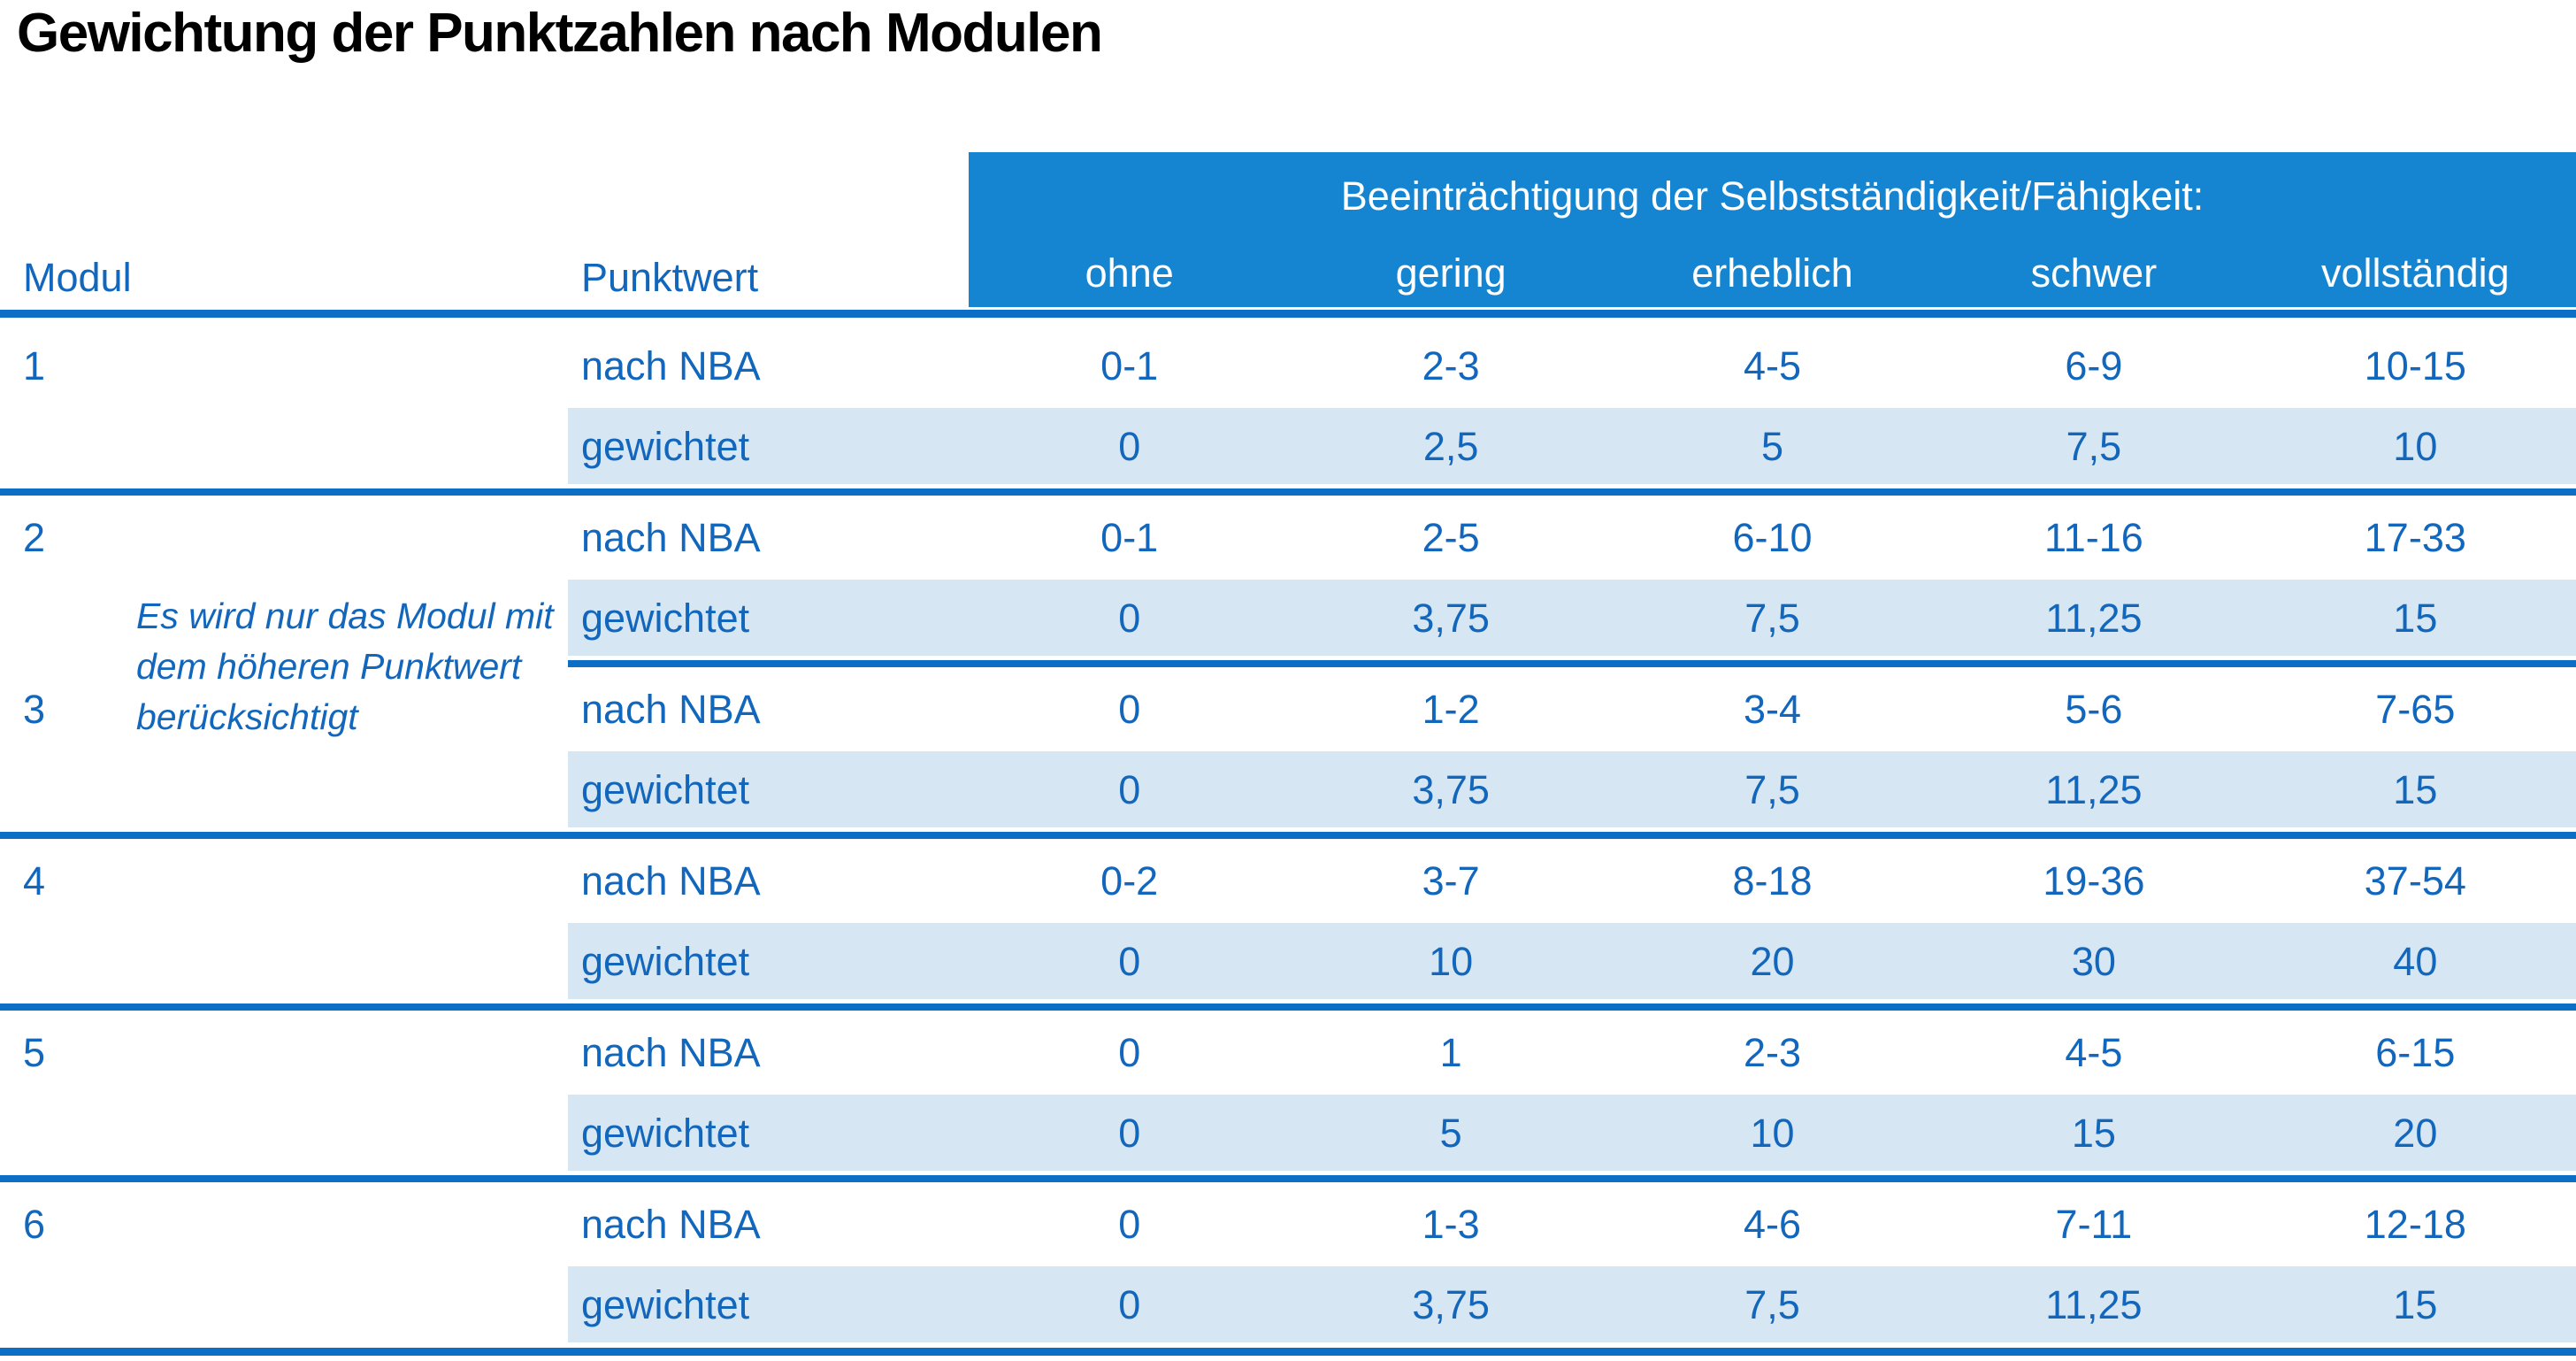 The width and height of the screenshot is (2576, 1361). I want to click on value-cell: 8-18, so click(1772, 880).